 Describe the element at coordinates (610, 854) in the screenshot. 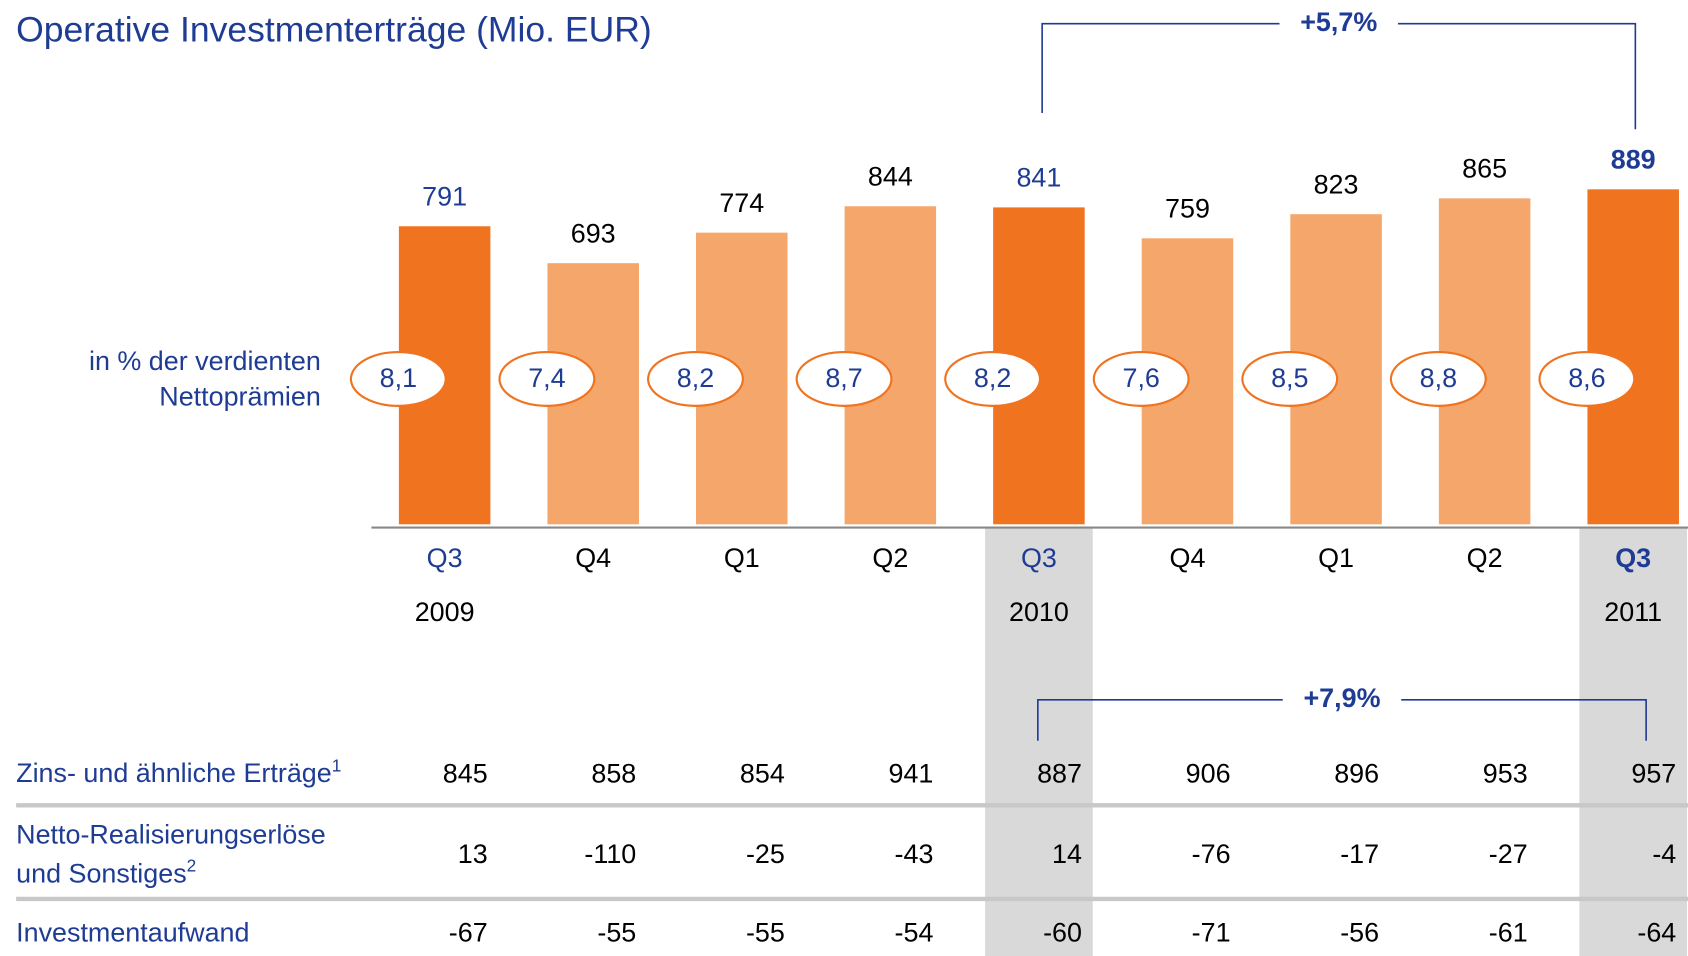

I see `table-cell: -110` at that location.